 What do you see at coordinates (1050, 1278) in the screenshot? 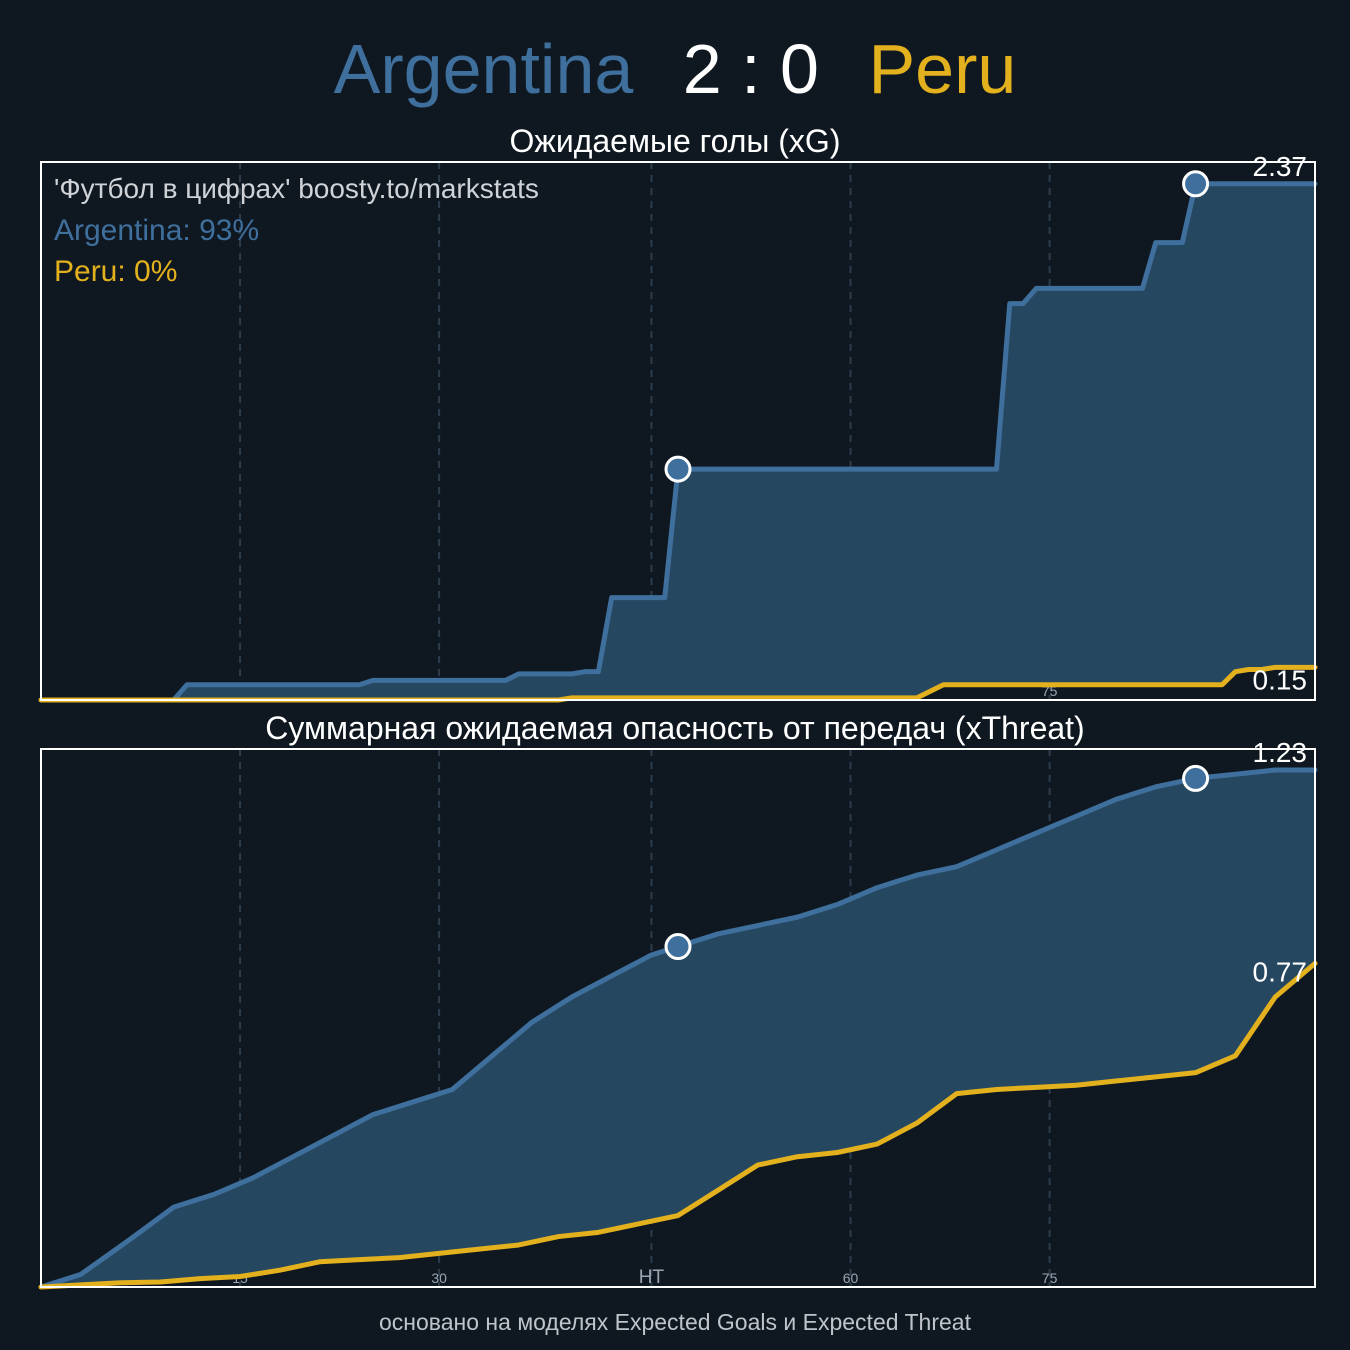
I see `x-tick-label: 75` at bounding box center [1050, 1278].